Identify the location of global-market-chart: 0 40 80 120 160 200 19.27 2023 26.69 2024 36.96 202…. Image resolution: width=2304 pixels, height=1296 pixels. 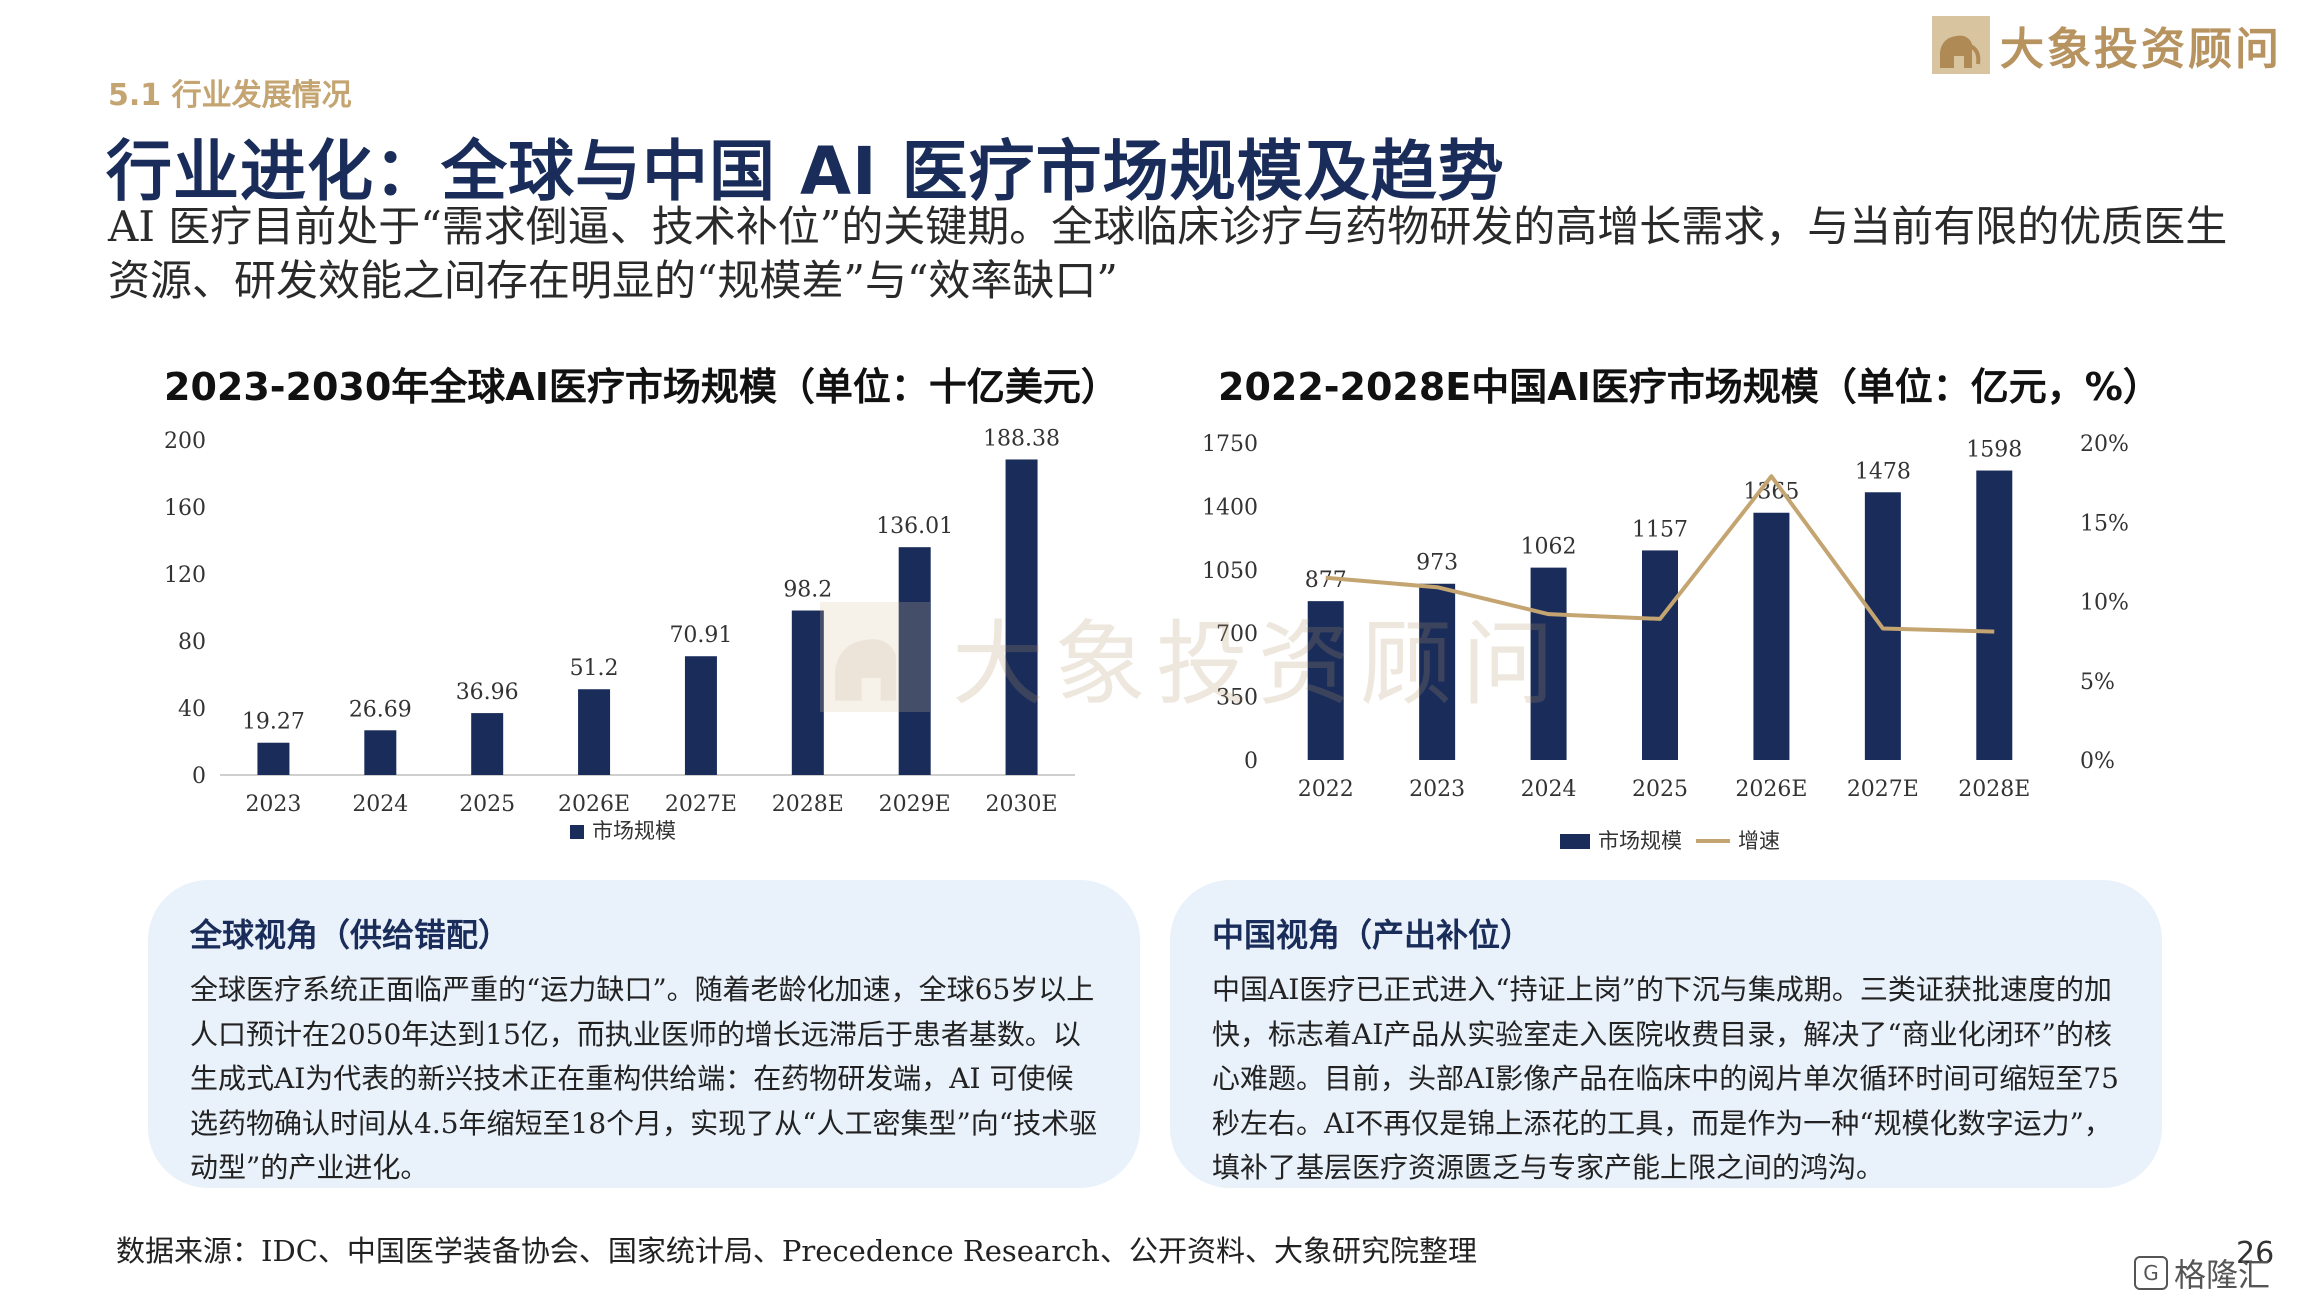
(619, 634).